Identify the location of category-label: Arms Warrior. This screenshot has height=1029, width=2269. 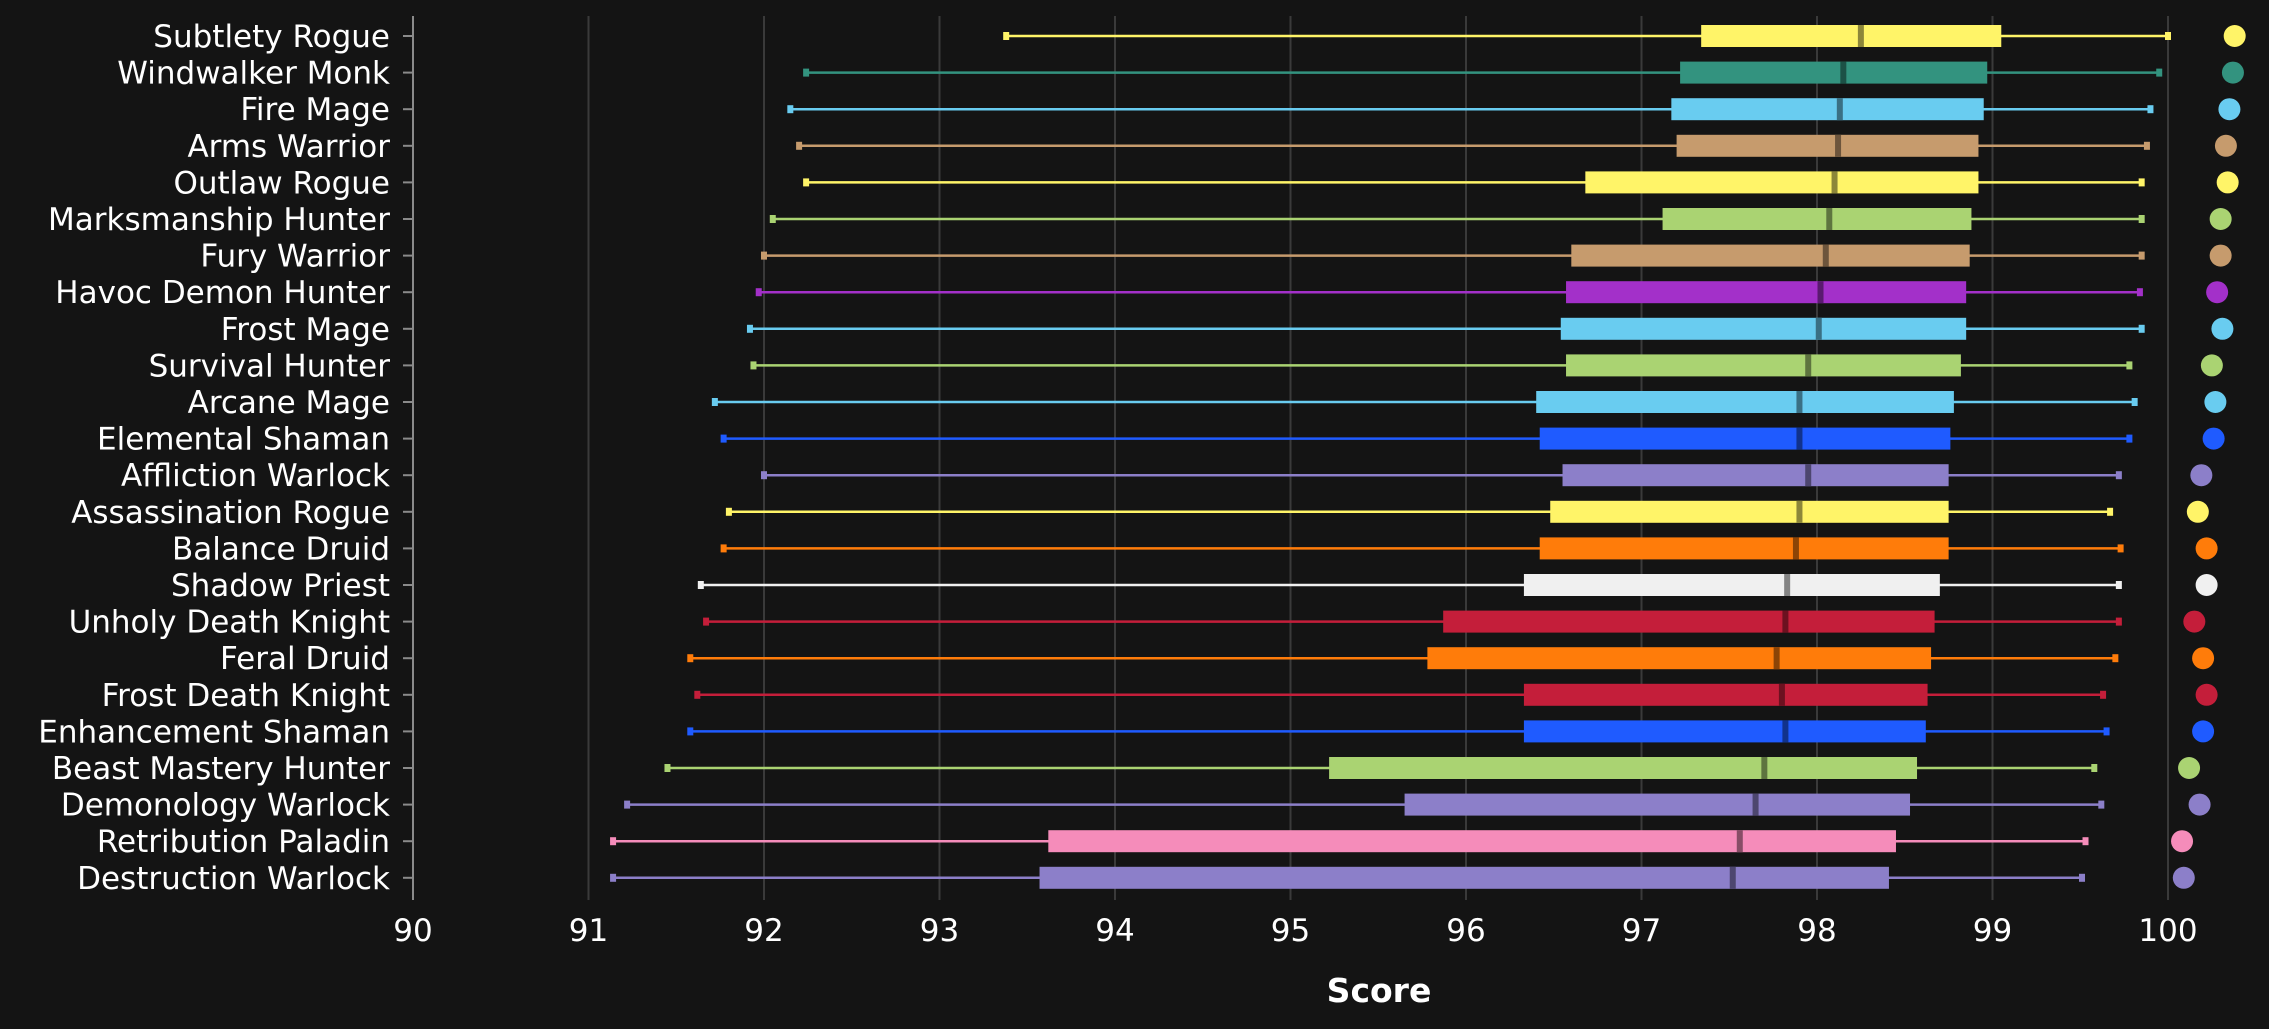
(288, 147).